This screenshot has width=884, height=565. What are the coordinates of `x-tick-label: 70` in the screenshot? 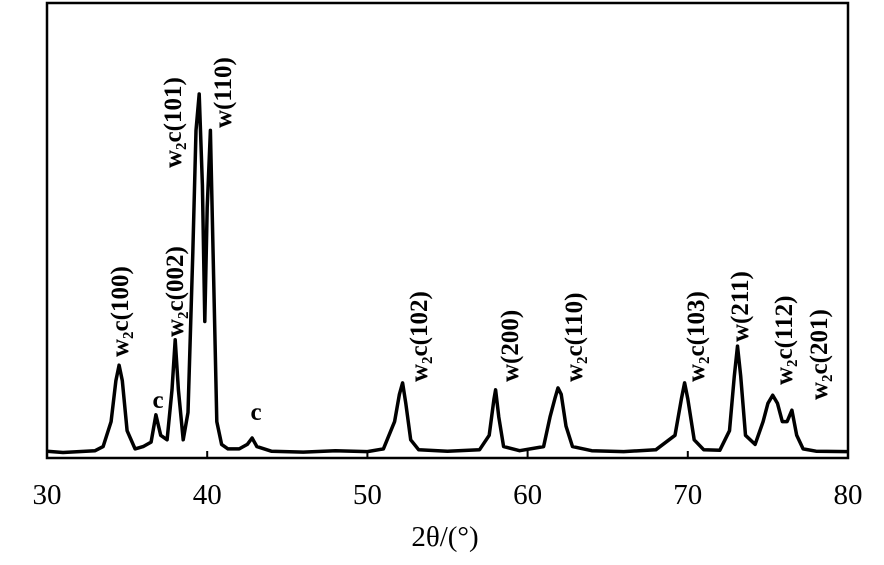 It's located at (687, 495).